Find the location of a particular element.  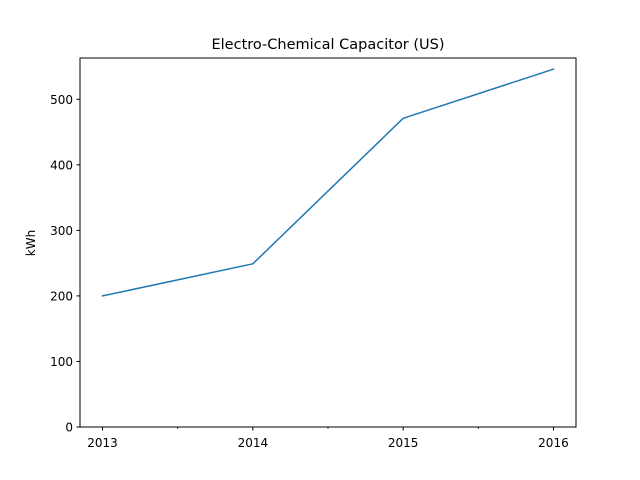

x-tick-label: 2016 is located at coordinates (553, 443).